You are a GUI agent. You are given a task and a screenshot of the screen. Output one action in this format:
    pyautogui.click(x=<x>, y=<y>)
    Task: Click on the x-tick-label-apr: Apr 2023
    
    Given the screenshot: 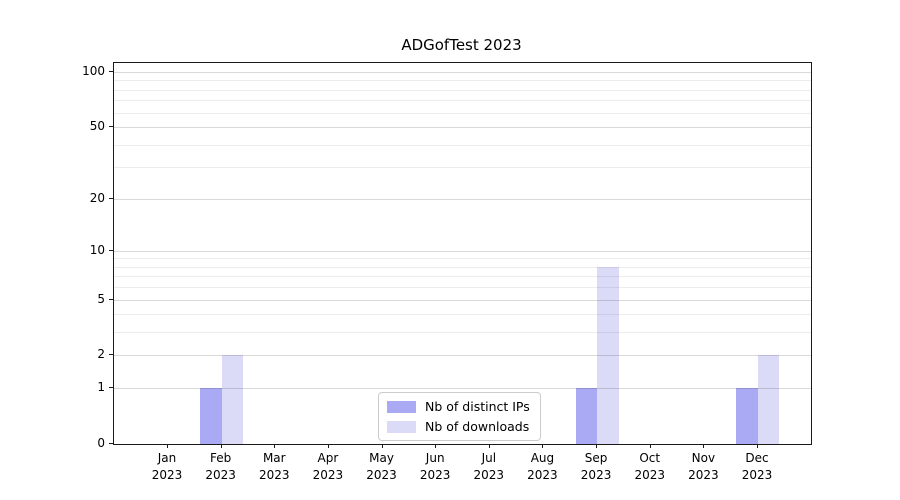 What is the action you would take?
    pyautogui.click(x=328, y=466)
    